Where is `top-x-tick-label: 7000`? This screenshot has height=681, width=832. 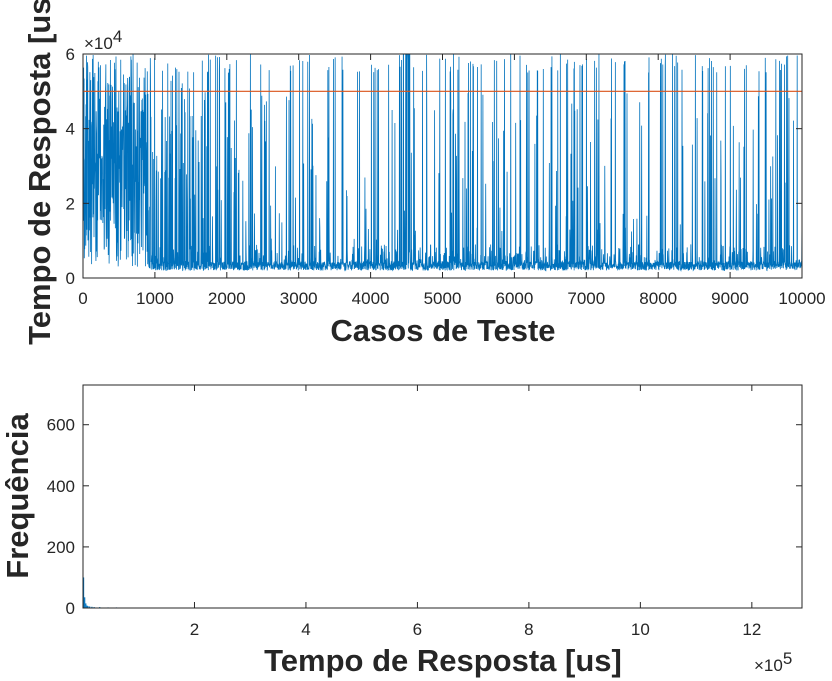
top-x-tick-label: 7000 is located at coordinates (586, 298).